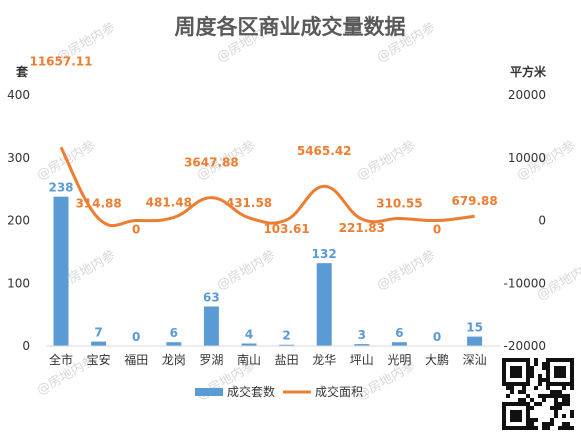  I want to click on category-label: 全市, so click(61, 359).